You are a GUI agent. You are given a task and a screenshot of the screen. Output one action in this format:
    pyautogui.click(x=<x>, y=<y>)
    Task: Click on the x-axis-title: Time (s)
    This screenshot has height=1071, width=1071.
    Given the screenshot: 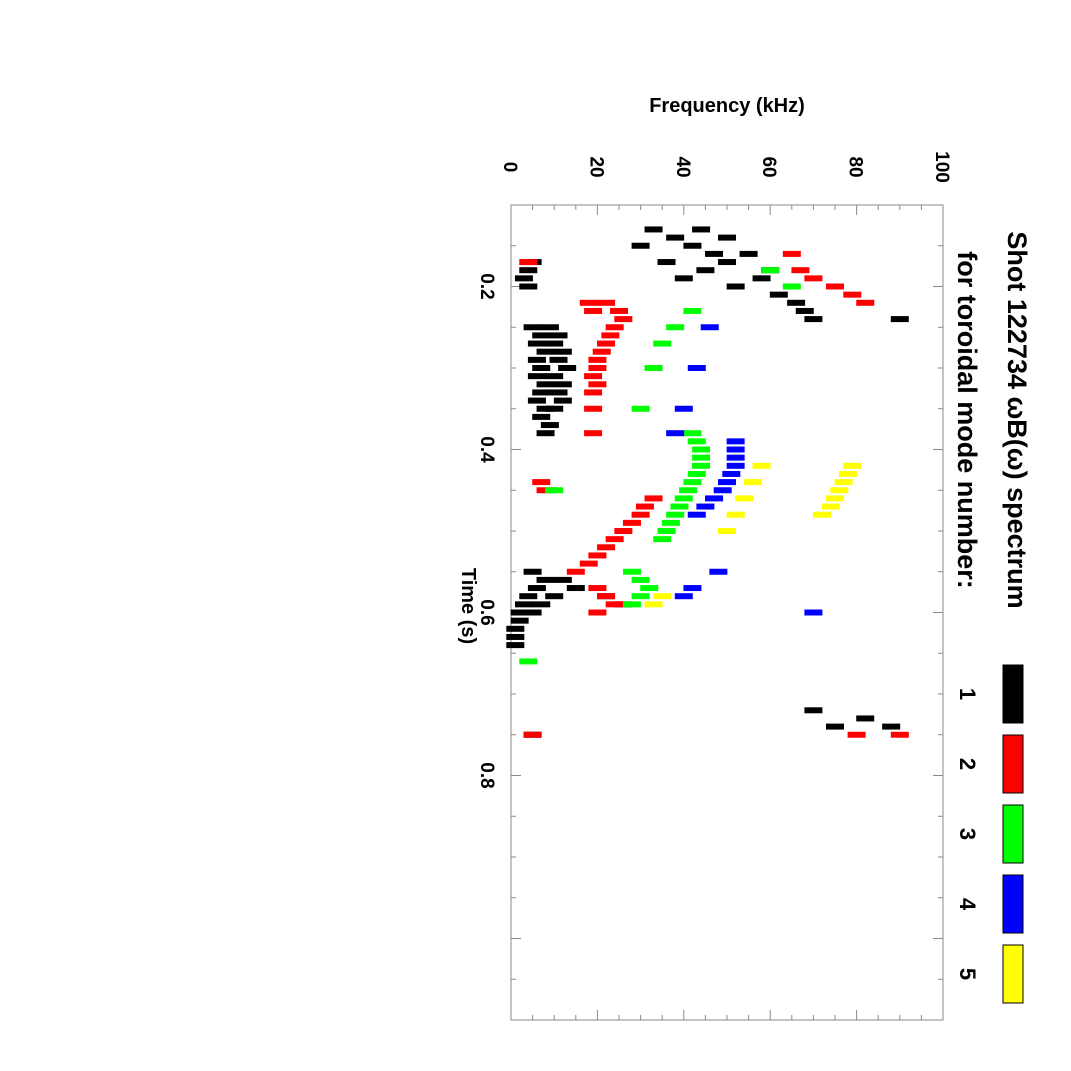 What is the action you would take?
    pyautogui.click(x=468, y=606)
    